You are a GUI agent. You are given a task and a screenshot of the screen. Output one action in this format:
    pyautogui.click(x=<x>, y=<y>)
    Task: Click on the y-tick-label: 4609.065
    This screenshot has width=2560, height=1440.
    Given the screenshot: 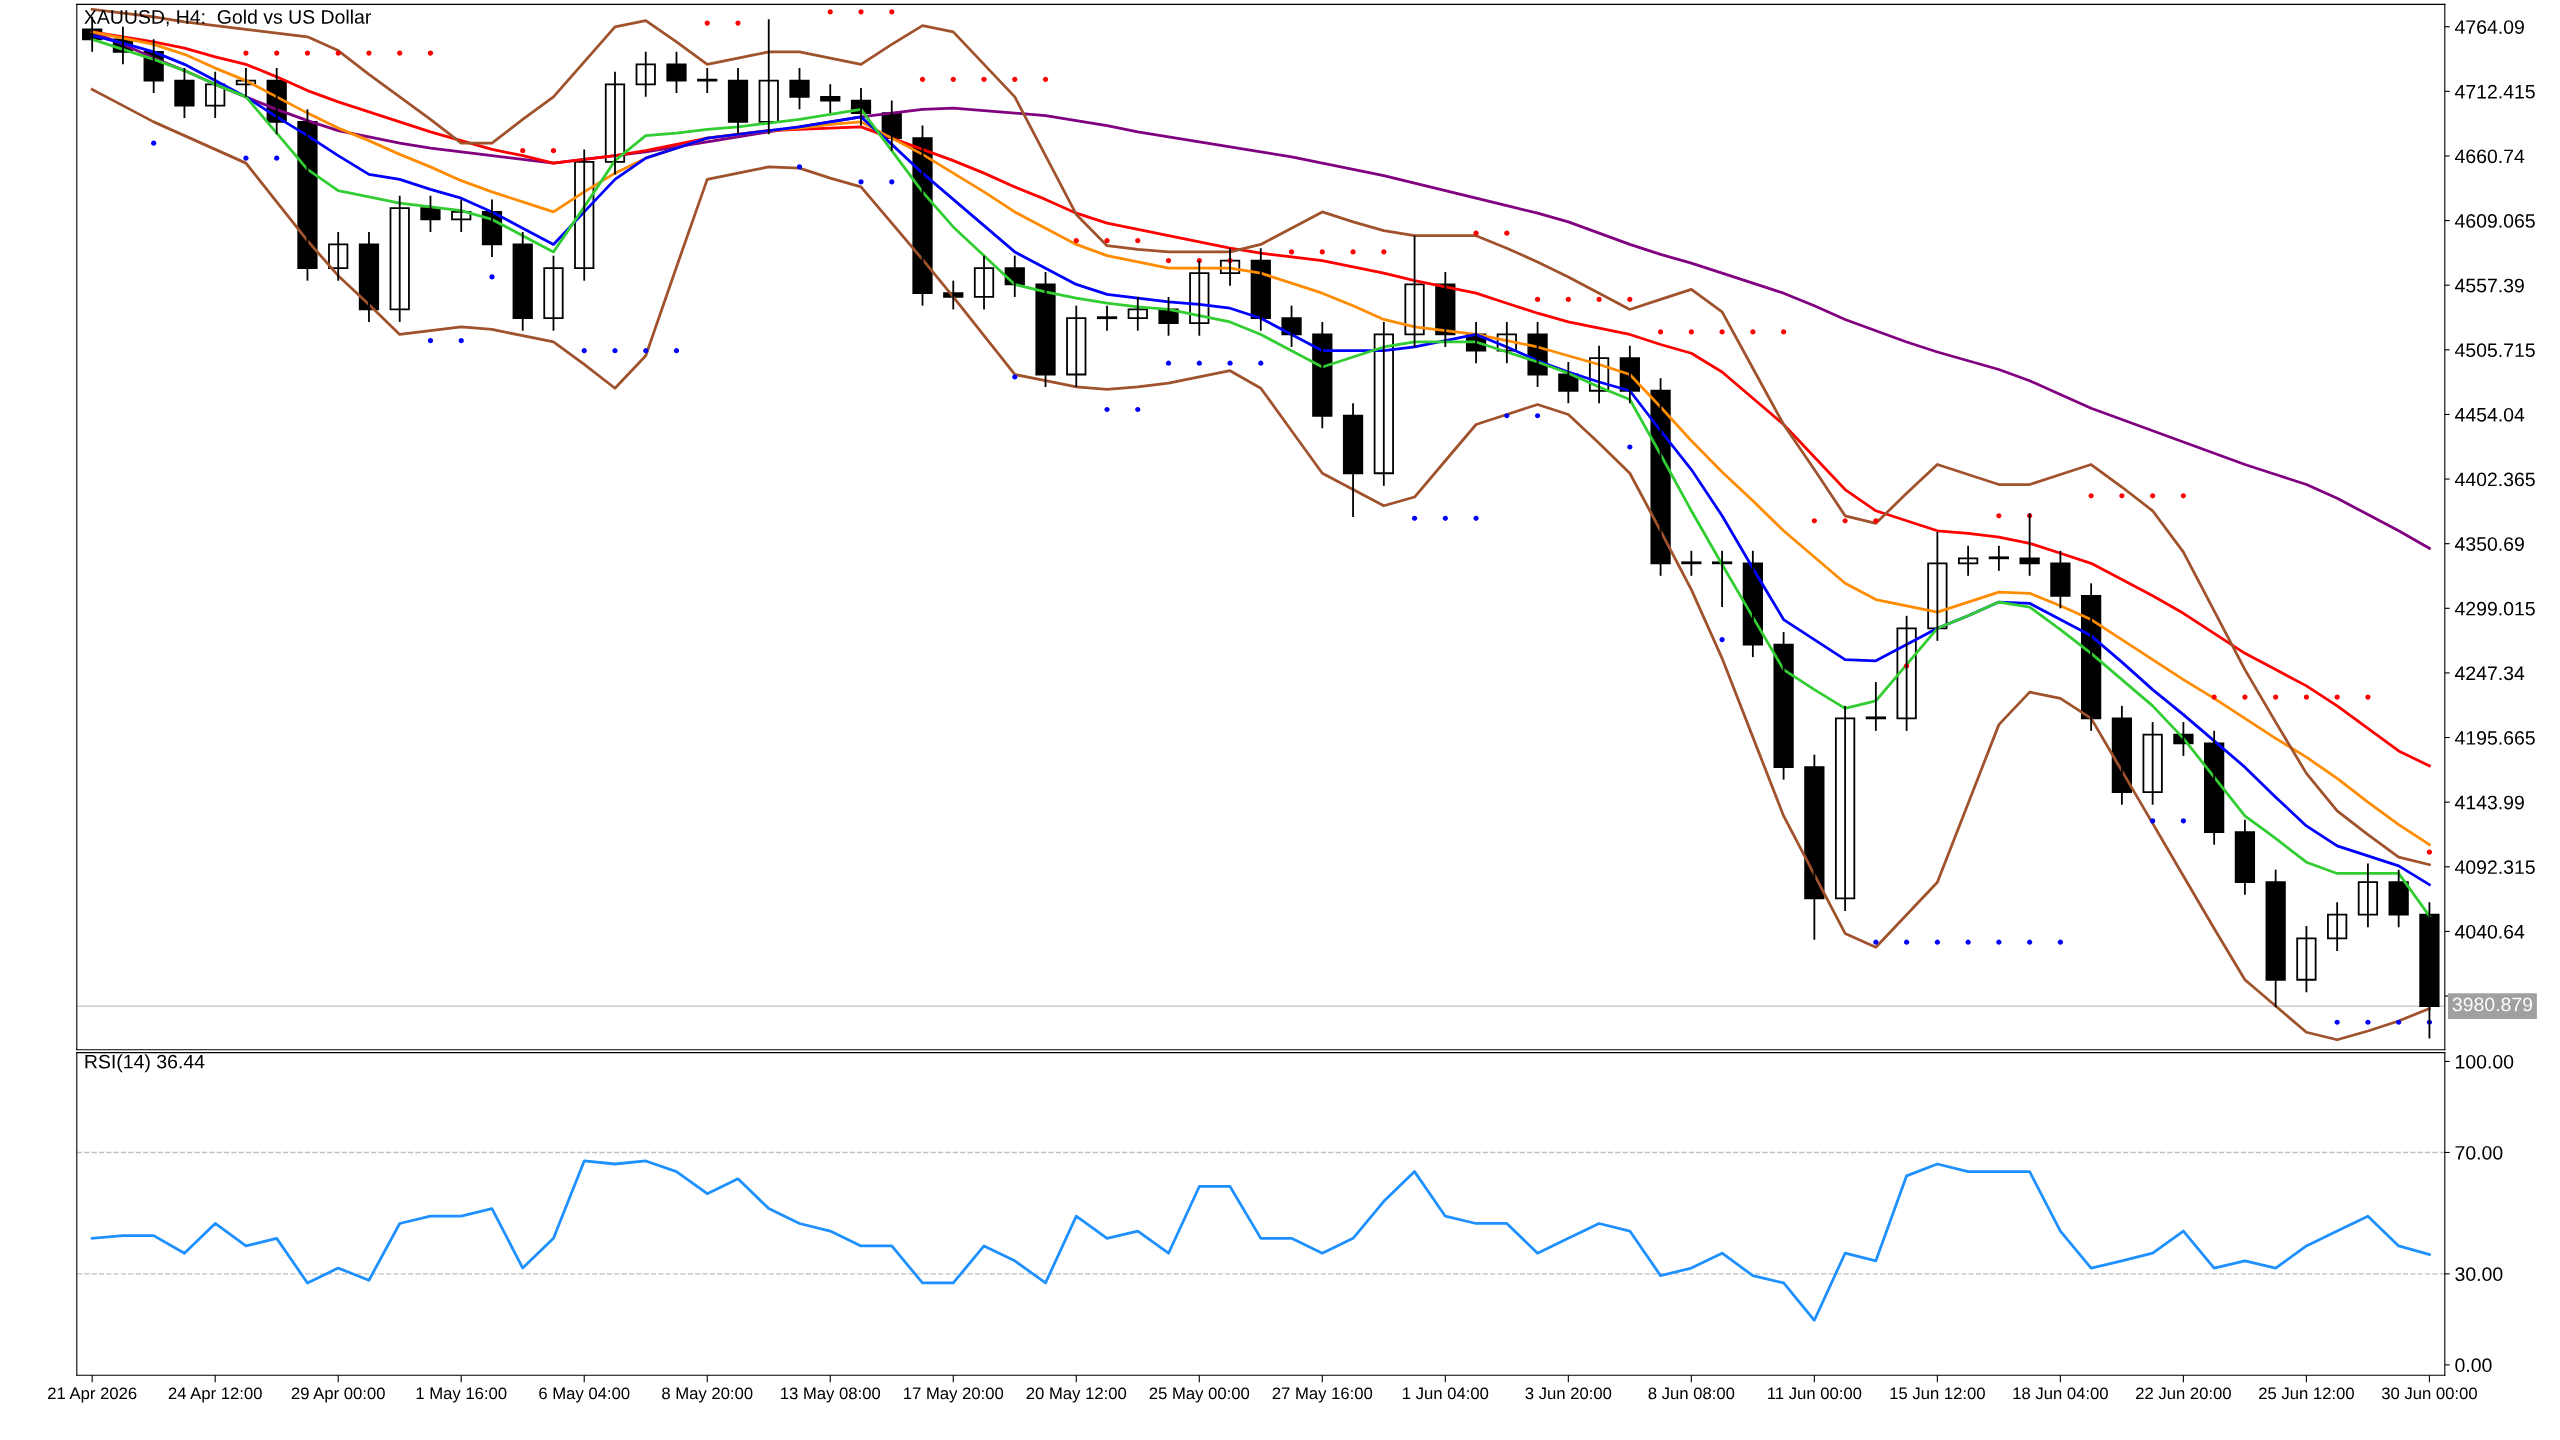 What is the action you would take?
    pyautogui.click(x=2494, y=221)
    